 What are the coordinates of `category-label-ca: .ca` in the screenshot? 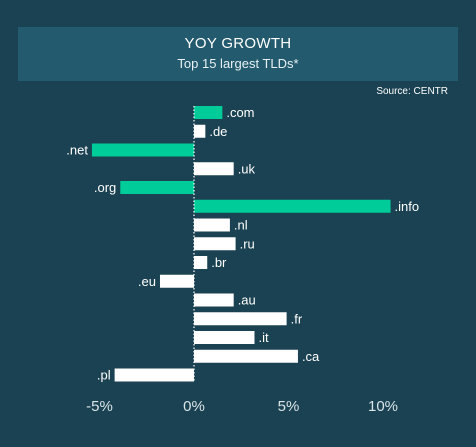 It's located at (311, 356).